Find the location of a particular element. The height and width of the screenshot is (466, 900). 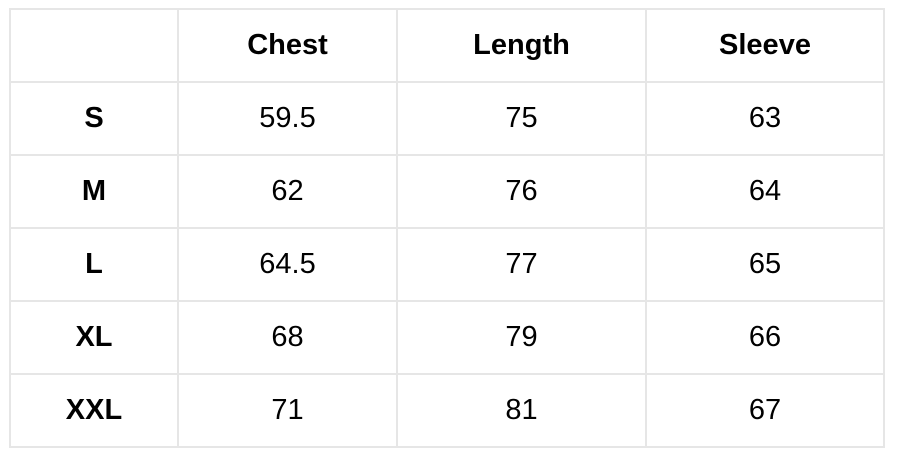

size-label: M is located at coordinates (94, 191).